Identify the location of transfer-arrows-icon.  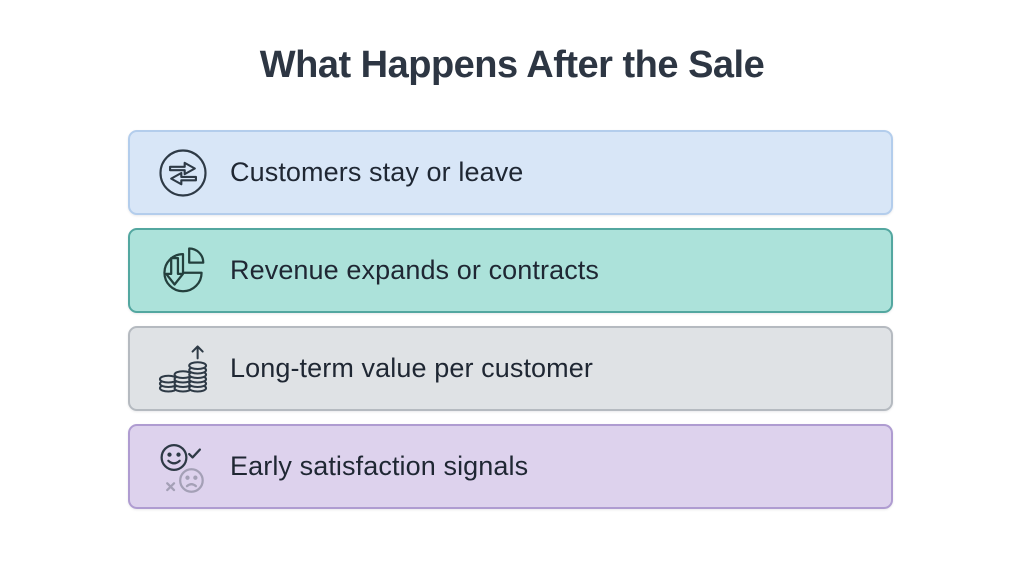
(183, 173).